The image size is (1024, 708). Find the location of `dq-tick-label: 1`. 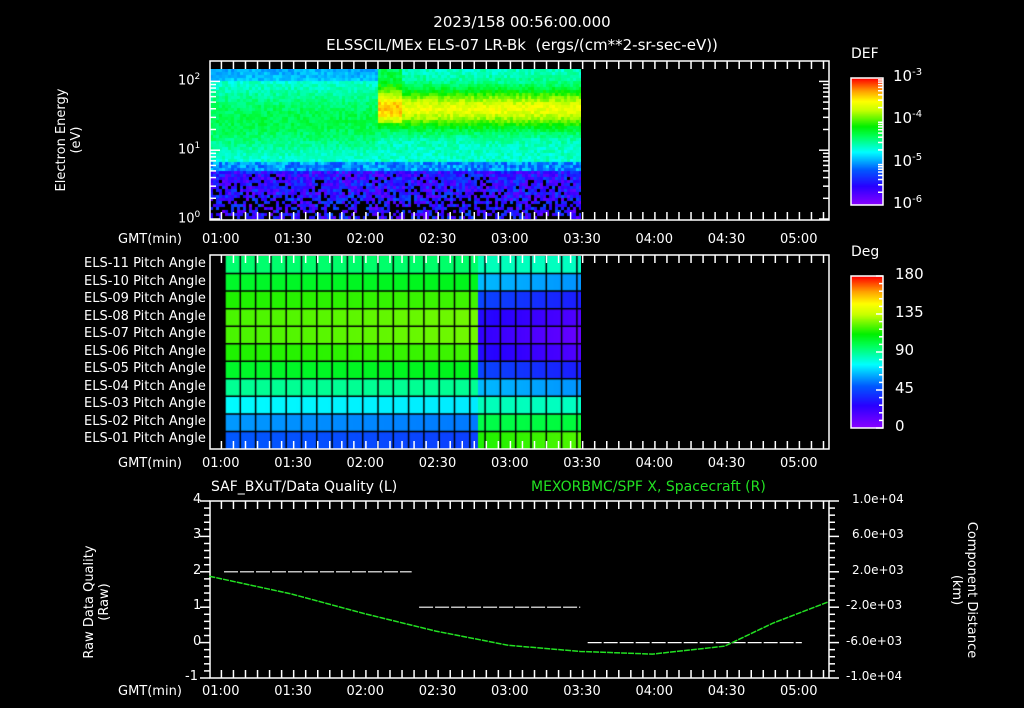

dq-tick-label: 1 is located at coordinates (197, 606).